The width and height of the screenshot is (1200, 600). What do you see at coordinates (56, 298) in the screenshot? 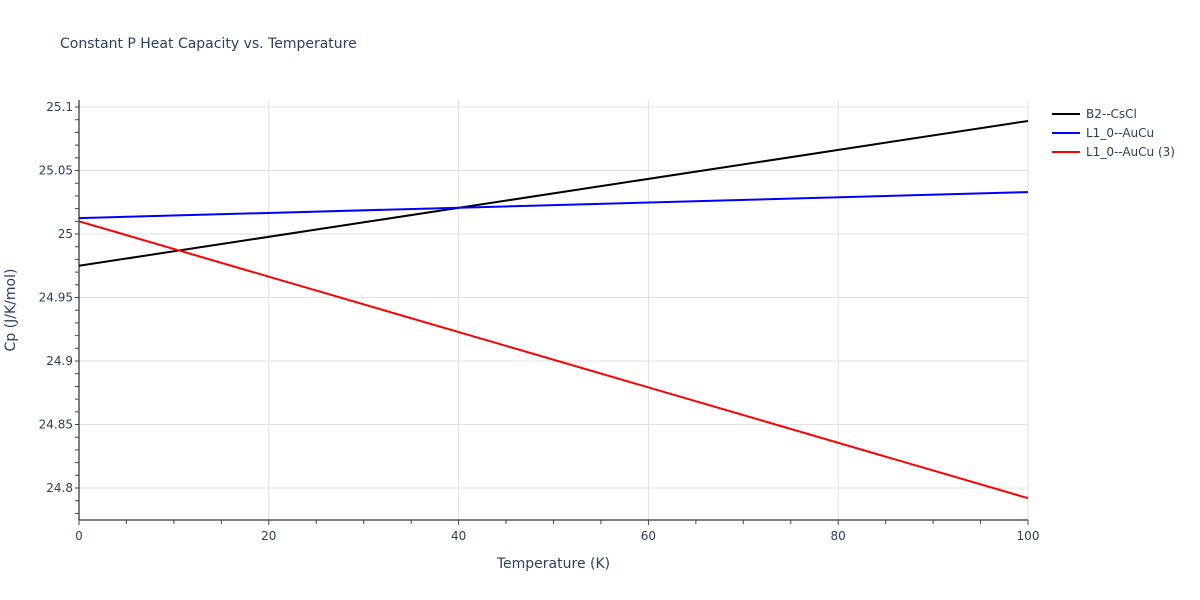
I see `y-tick-label: 24.95` at bounding box center [56, 298].